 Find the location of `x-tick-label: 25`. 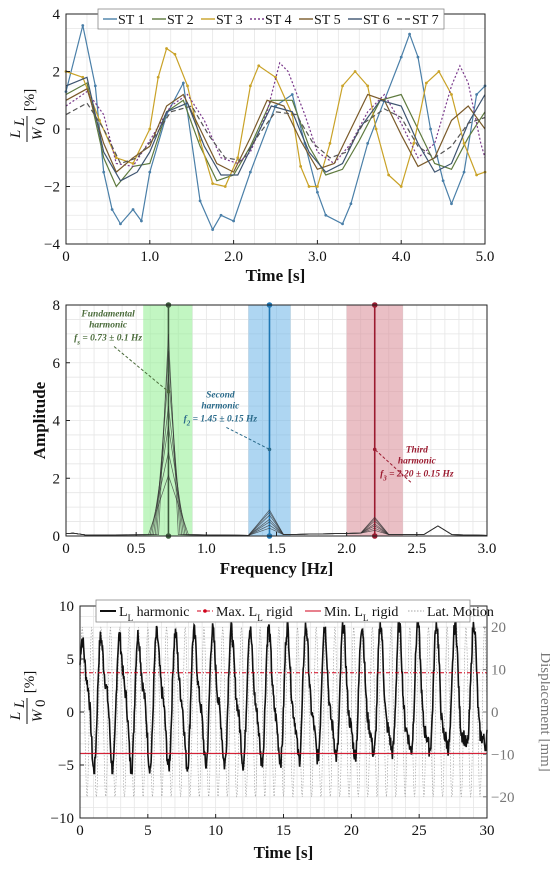

x-tick-label: 25 is located at coordinates (419, 831).